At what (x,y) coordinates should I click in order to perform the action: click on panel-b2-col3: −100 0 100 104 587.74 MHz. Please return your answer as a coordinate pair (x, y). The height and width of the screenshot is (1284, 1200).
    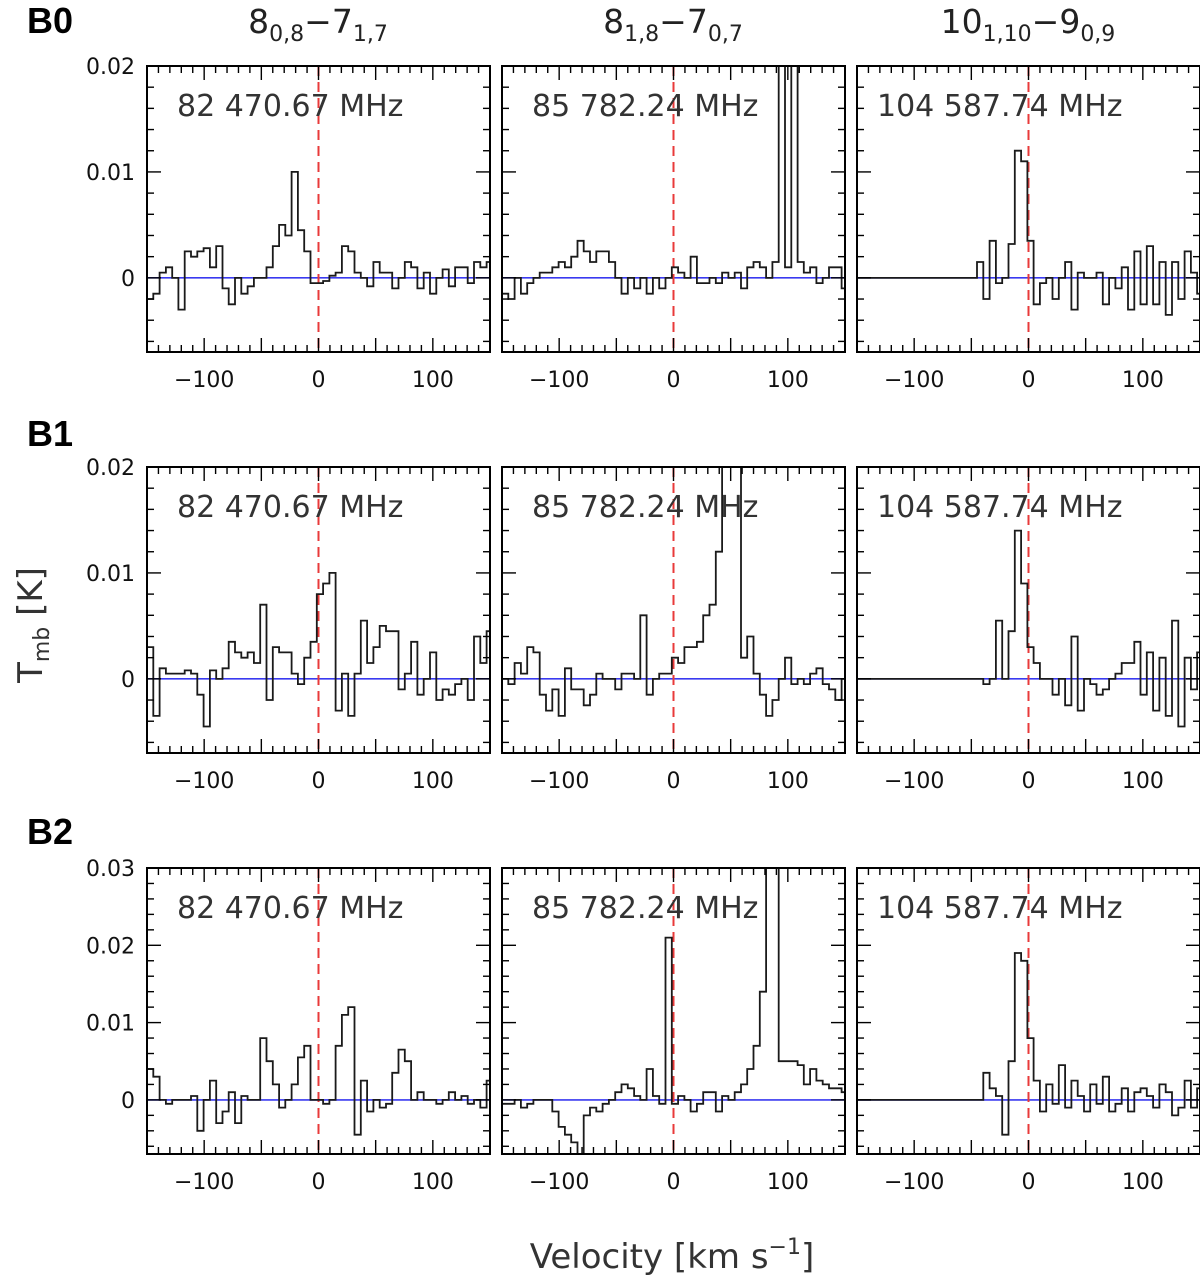
    Looking at the image, I should click on (1028, 1031).